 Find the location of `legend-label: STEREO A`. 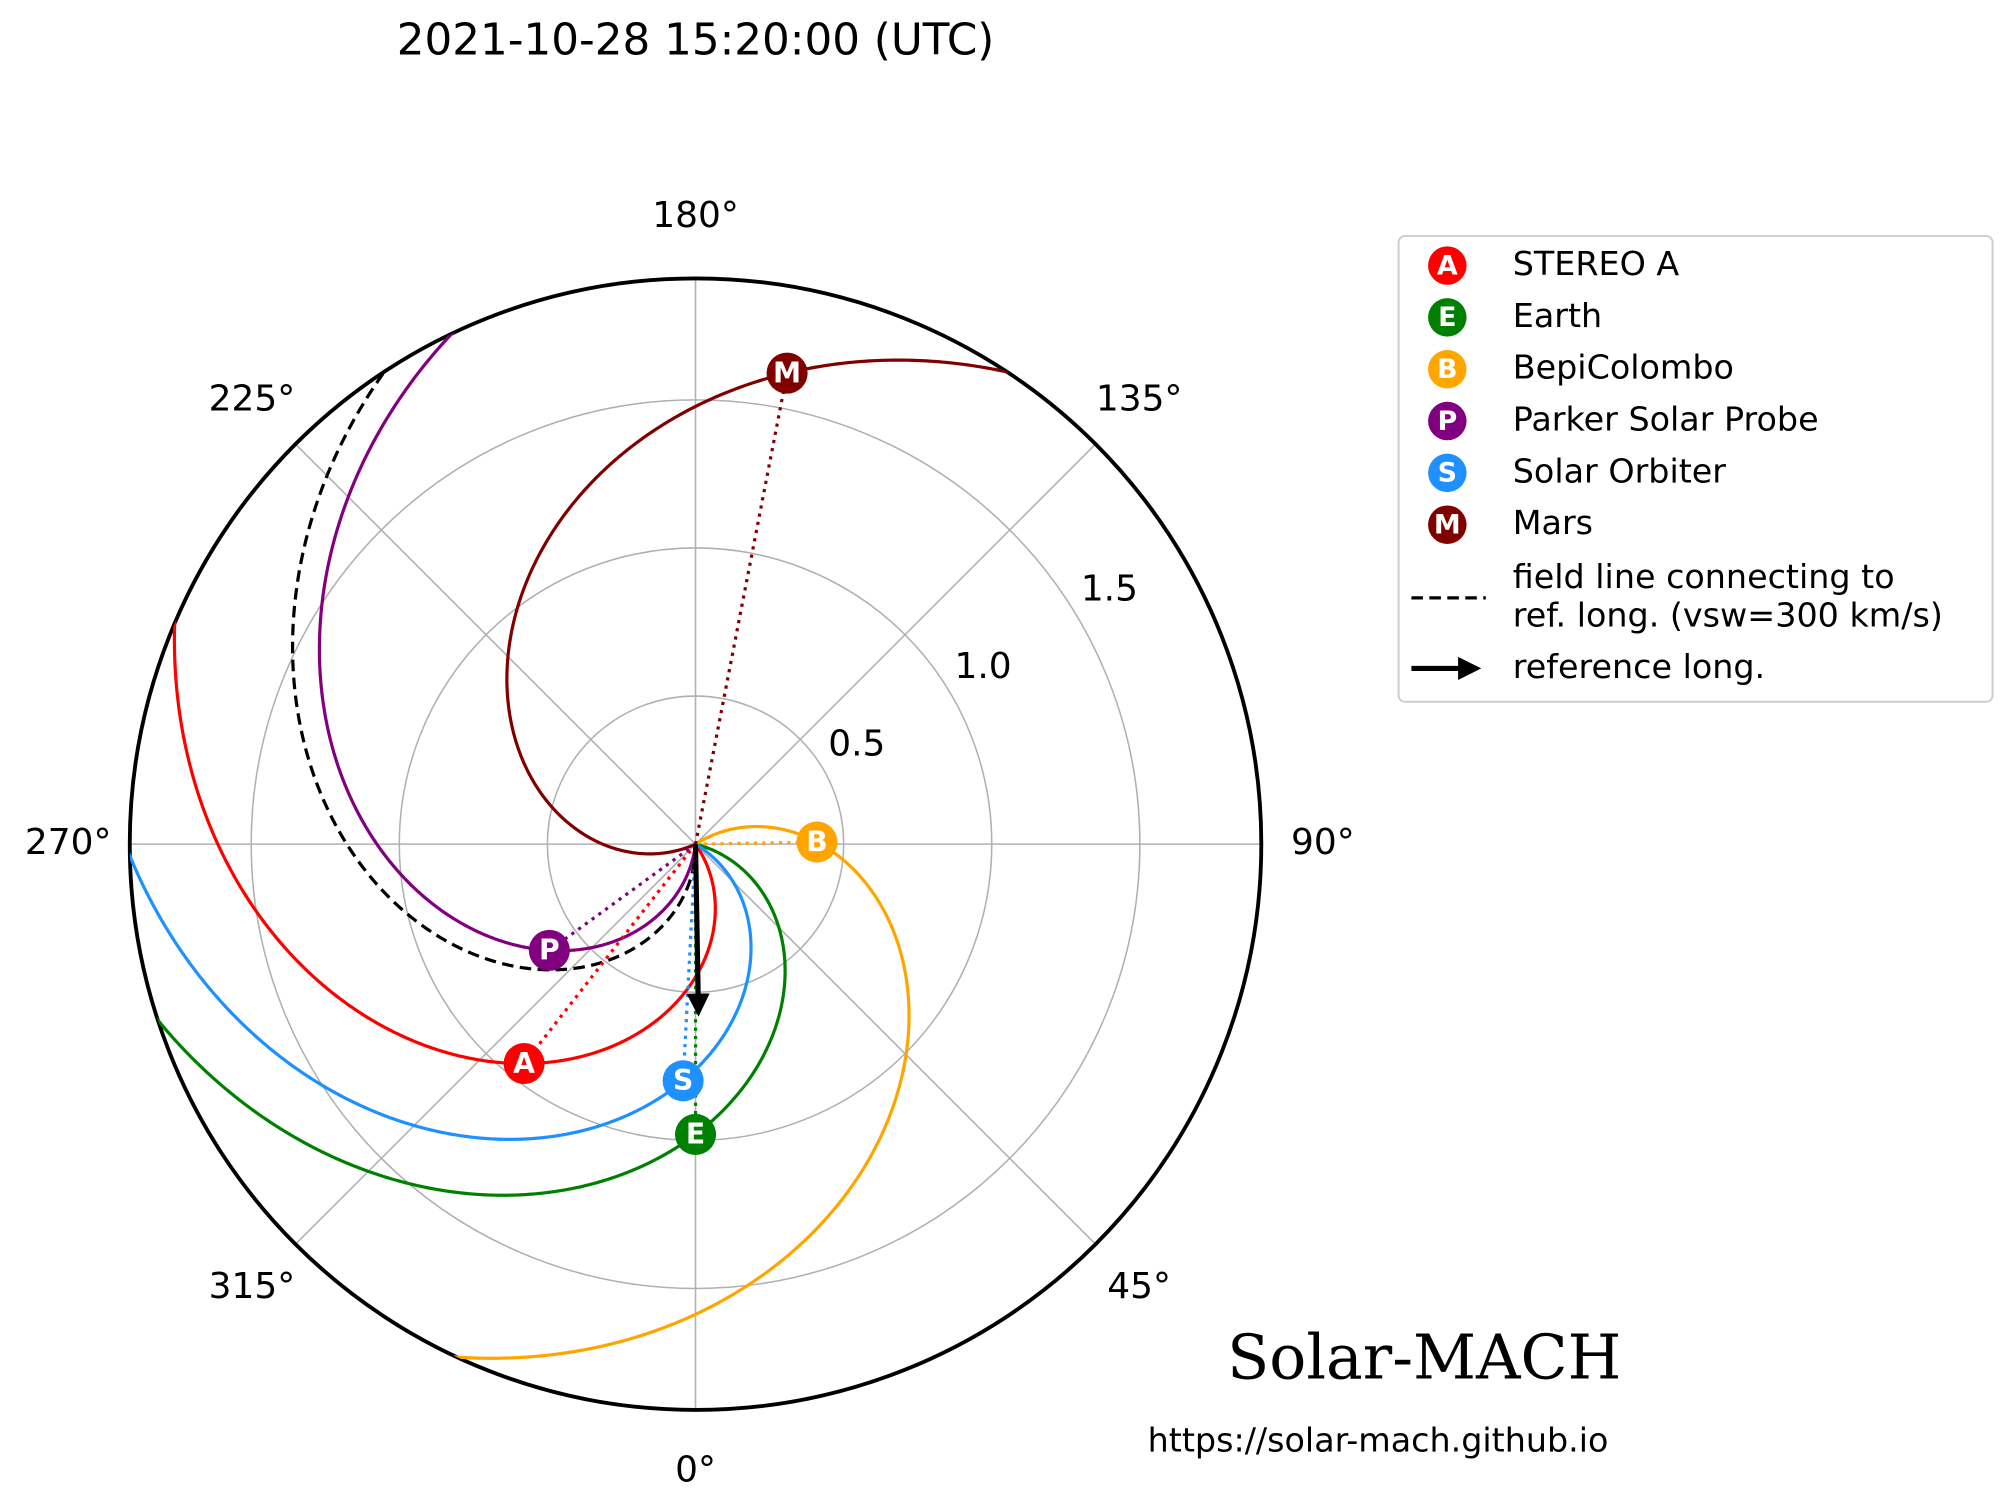

legend-label: STEREO A is located at coordinates (1596, 263).